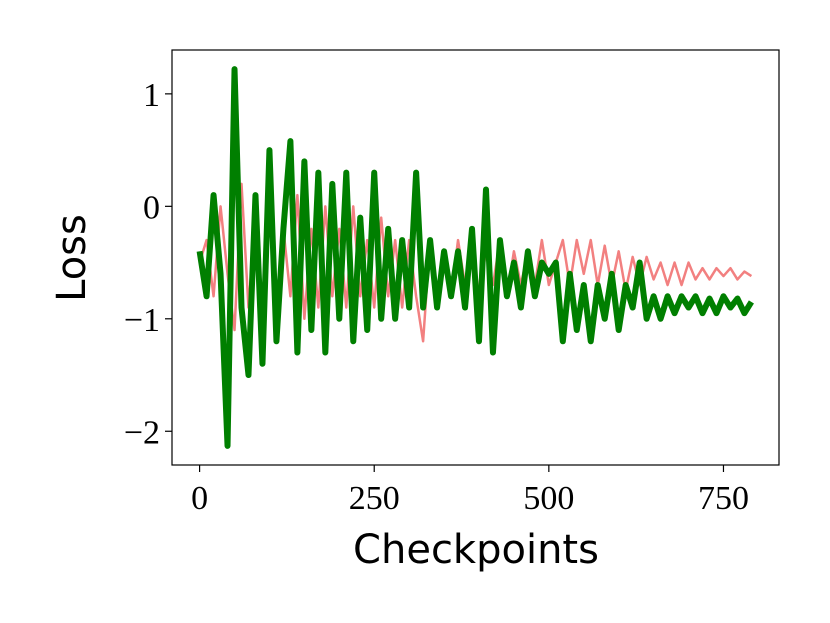 The image size is (830, 623). I want to click on x-tick-label: 750, so click(723, 498).